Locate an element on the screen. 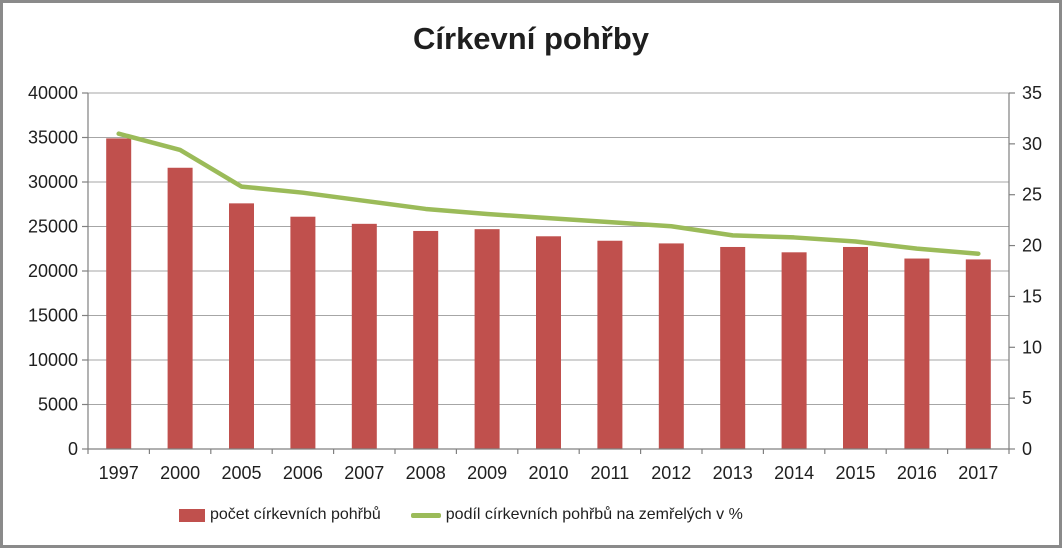 The height and width of the screenshot is (548, 1062). right-axis-label: 25 is located at coordinates (1032, 195).